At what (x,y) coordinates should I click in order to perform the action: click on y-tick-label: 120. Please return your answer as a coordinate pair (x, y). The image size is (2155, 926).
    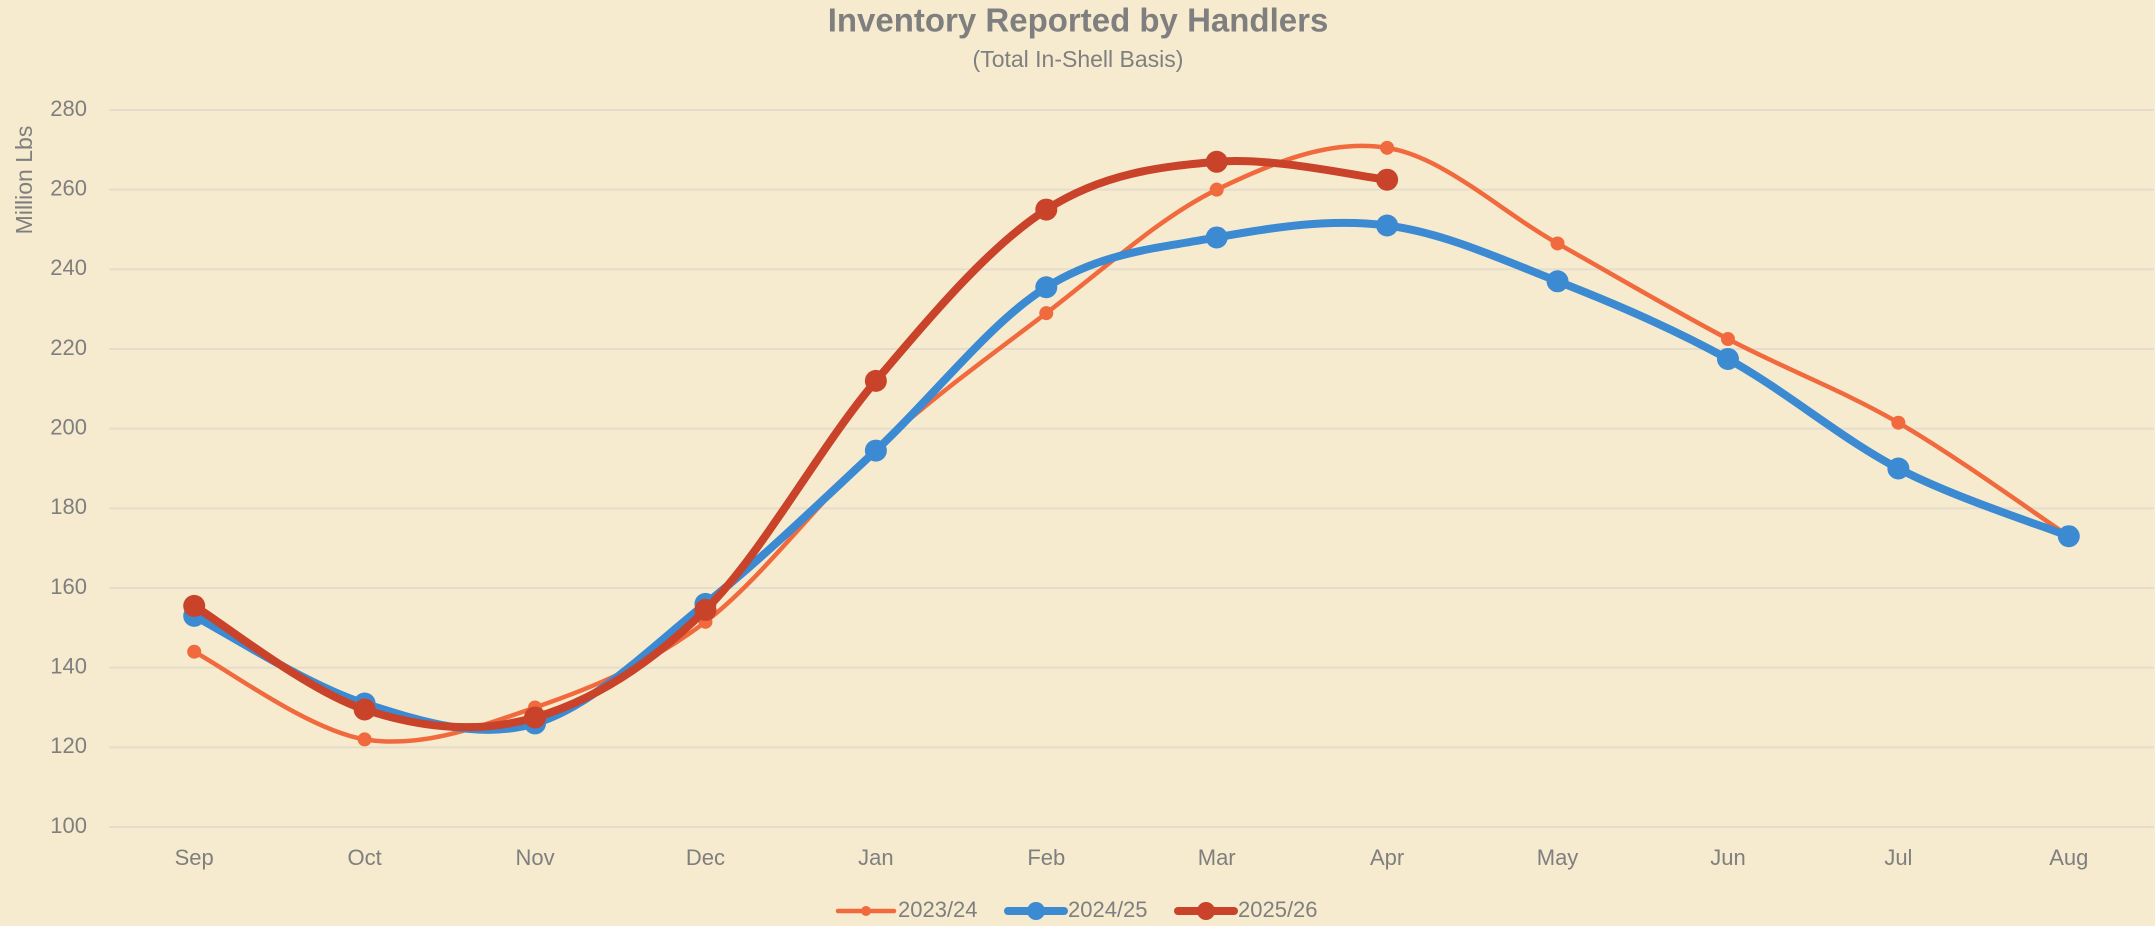
    Looking at the image, I should click on (68, 745).